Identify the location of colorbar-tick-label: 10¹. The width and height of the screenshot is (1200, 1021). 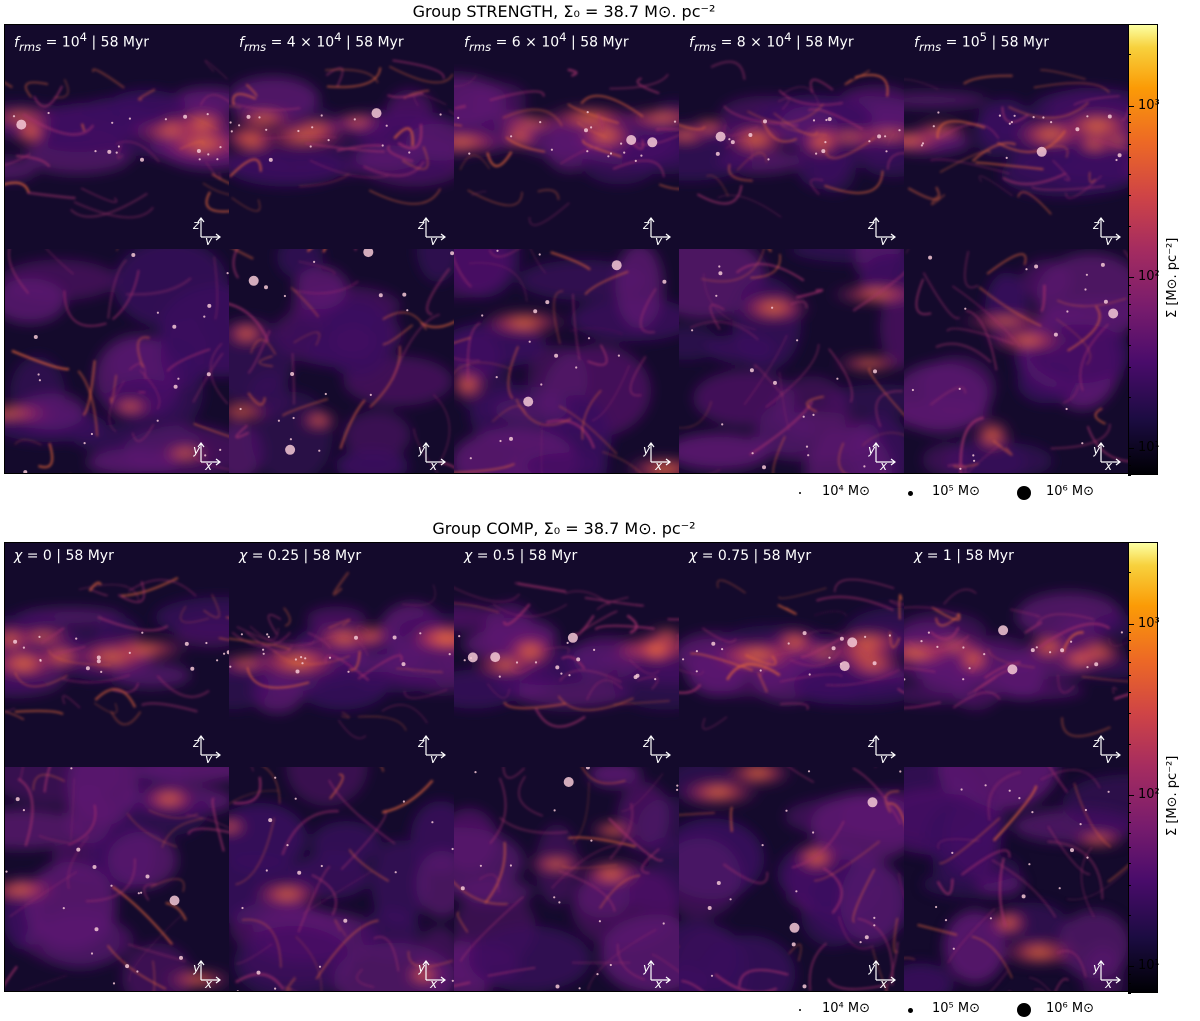
(1149, 966).